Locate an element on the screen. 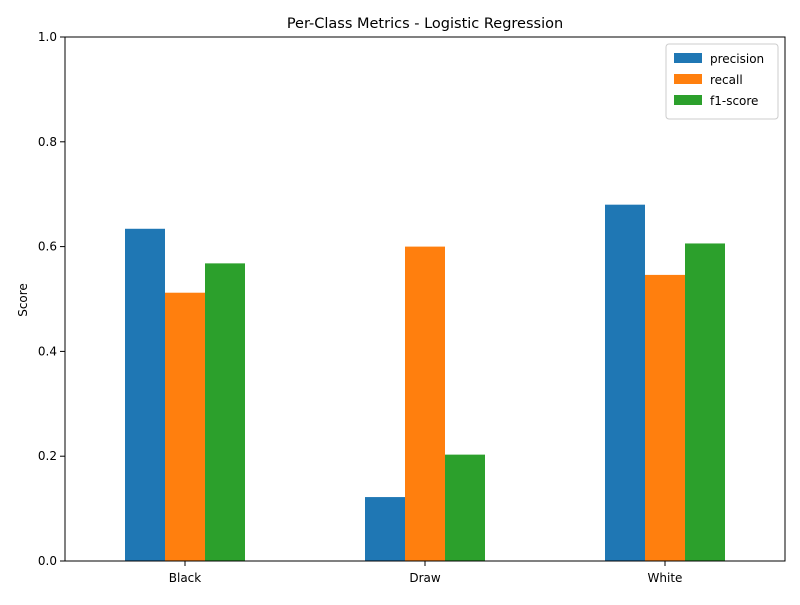  y-tick-label: 1.0 is located at coordinates (47, 37).